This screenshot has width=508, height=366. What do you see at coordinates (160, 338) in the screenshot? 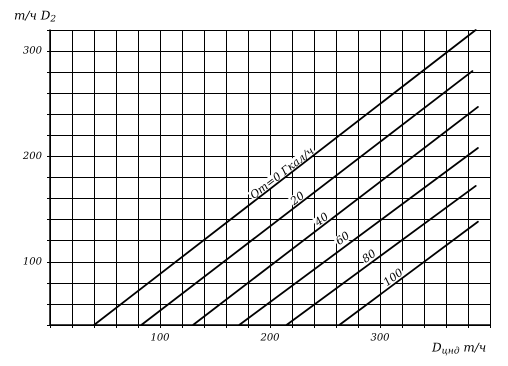
I see `x-tick-label: 100` at bounding box center [160, 338].